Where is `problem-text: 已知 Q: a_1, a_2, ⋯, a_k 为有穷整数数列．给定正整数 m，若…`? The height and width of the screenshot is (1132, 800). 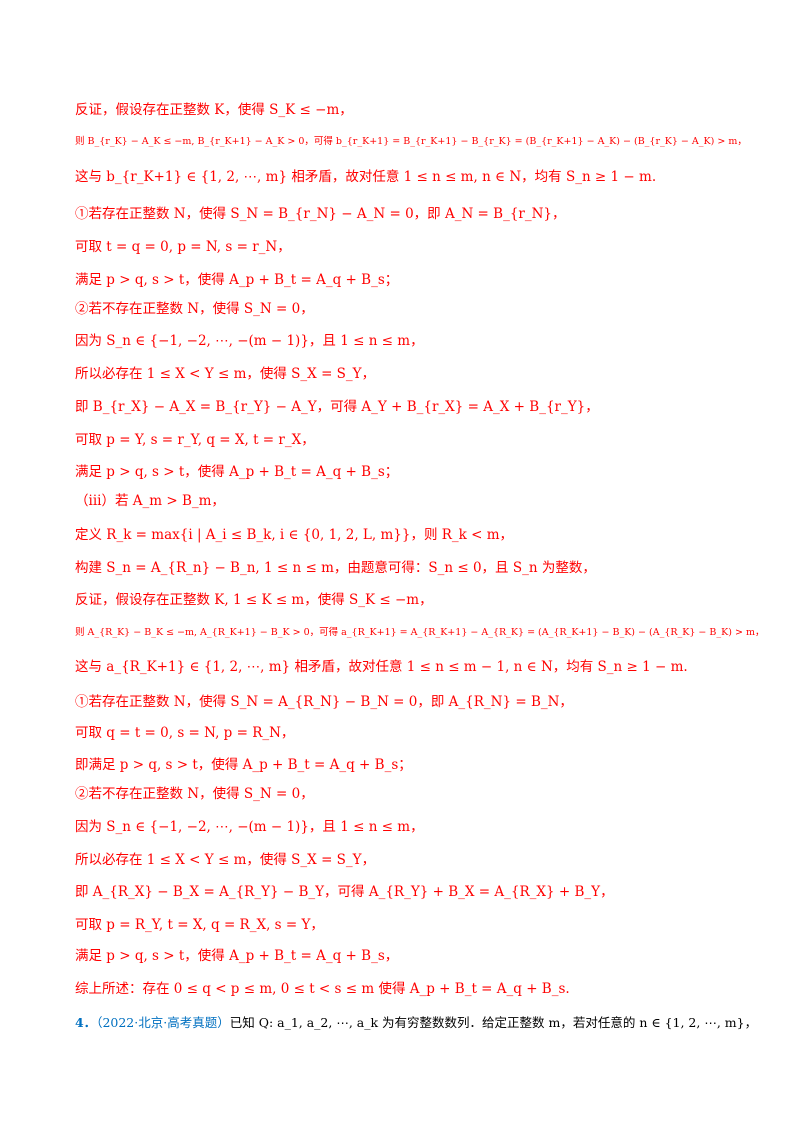 problem-text: 已知 Q: a_1, a_2, ⋯, a_k 为有穷整数数列．给定正整数 m，若… is located at coordinates (493, 1022).